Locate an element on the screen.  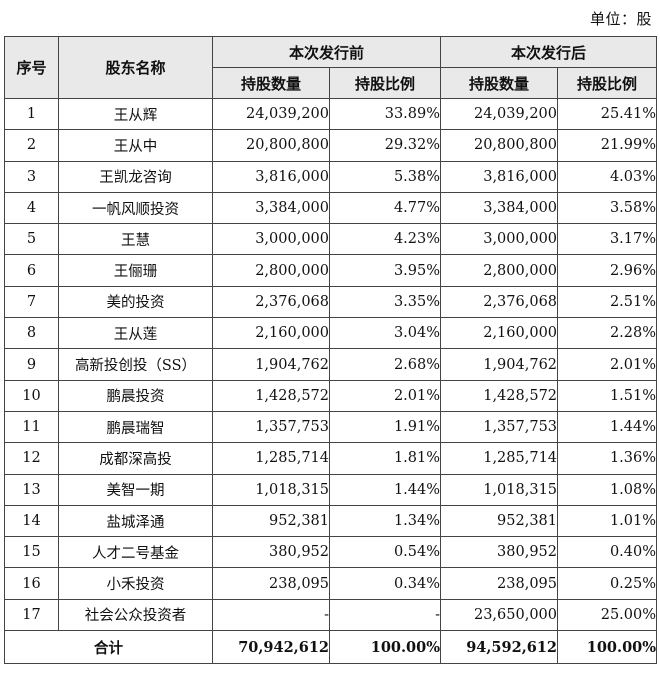
cell-before-shares: 2,376,068 is located at coordinates (271, 302).